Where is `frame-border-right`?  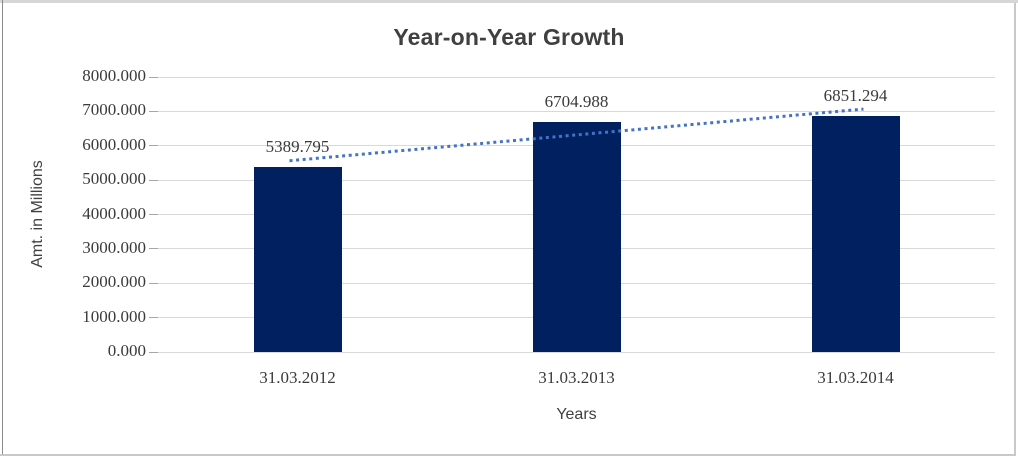
frame-border-right is located at coordinates (1015, 229).